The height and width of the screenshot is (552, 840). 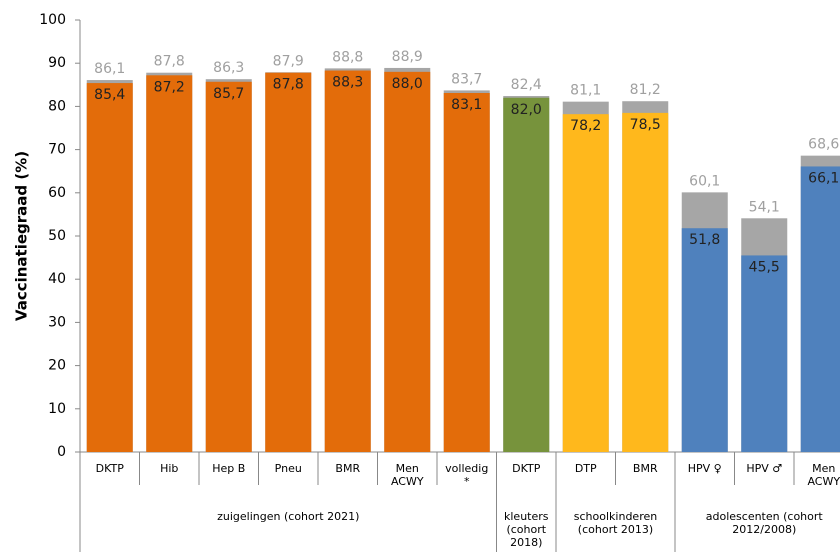 What do you see at coordinates (288, 85) in the screenshot?
I see `value-label: 87,8` at bounding box center [288, 85].